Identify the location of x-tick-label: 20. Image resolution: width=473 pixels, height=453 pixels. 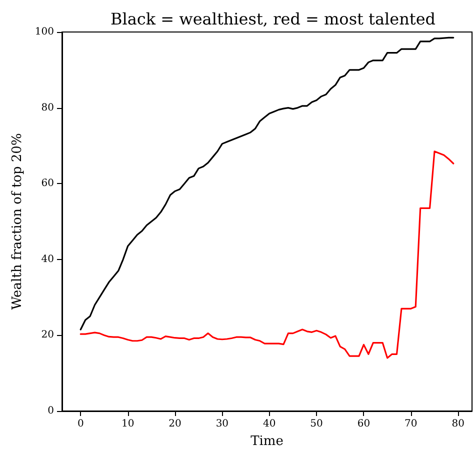
(175, 424).